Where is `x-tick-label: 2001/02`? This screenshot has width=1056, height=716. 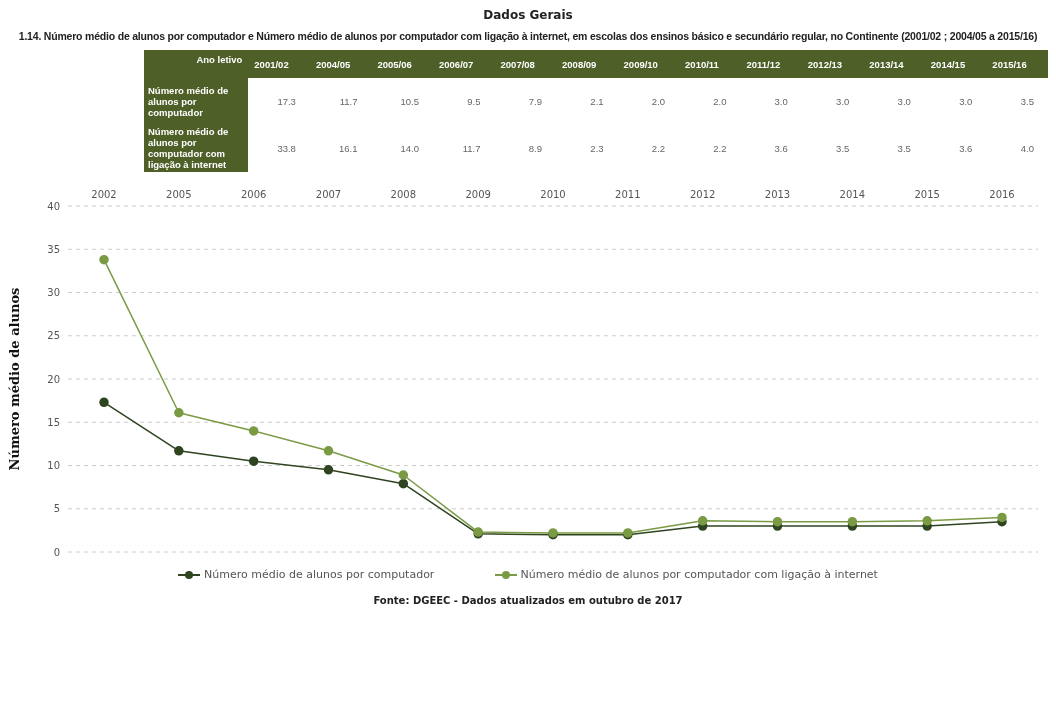
x-tick-label: 2001/02 is located at coordinates (271, 64).